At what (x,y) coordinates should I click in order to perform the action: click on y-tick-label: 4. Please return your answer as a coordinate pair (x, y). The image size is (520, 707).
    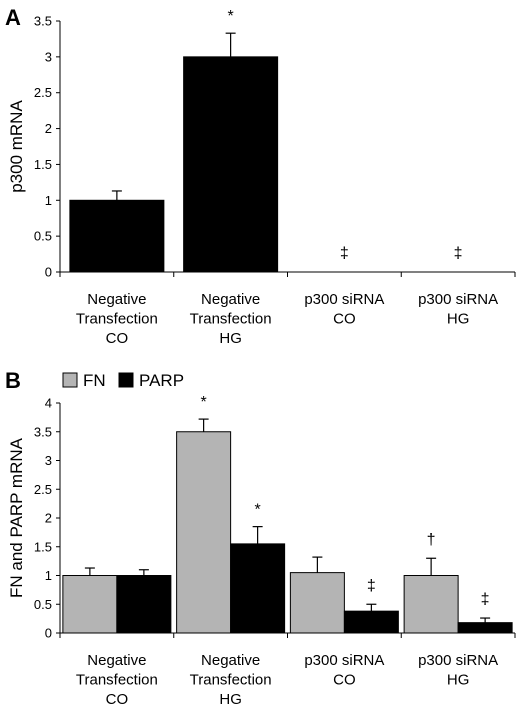
    Looking at the image, I should click on (48, 403).